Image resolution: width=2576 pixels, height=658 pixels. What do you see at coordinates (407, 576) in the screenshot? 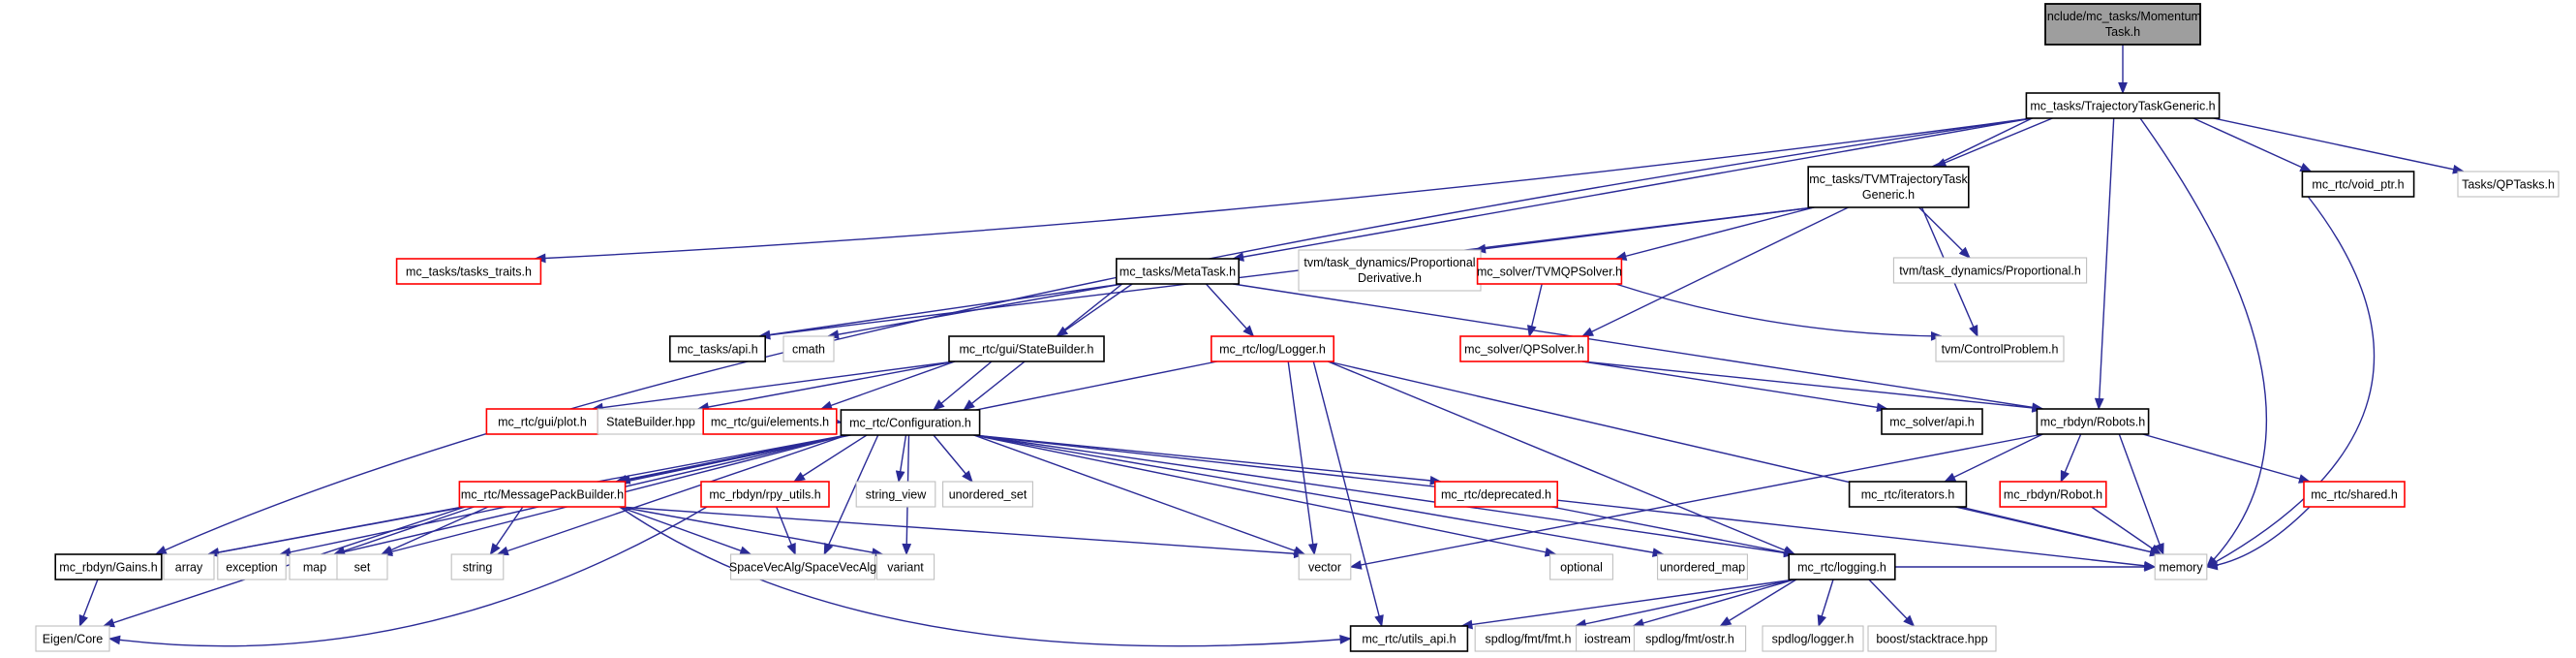
I see `edge-rpy-eigencore` at bounding box center [407, 576].